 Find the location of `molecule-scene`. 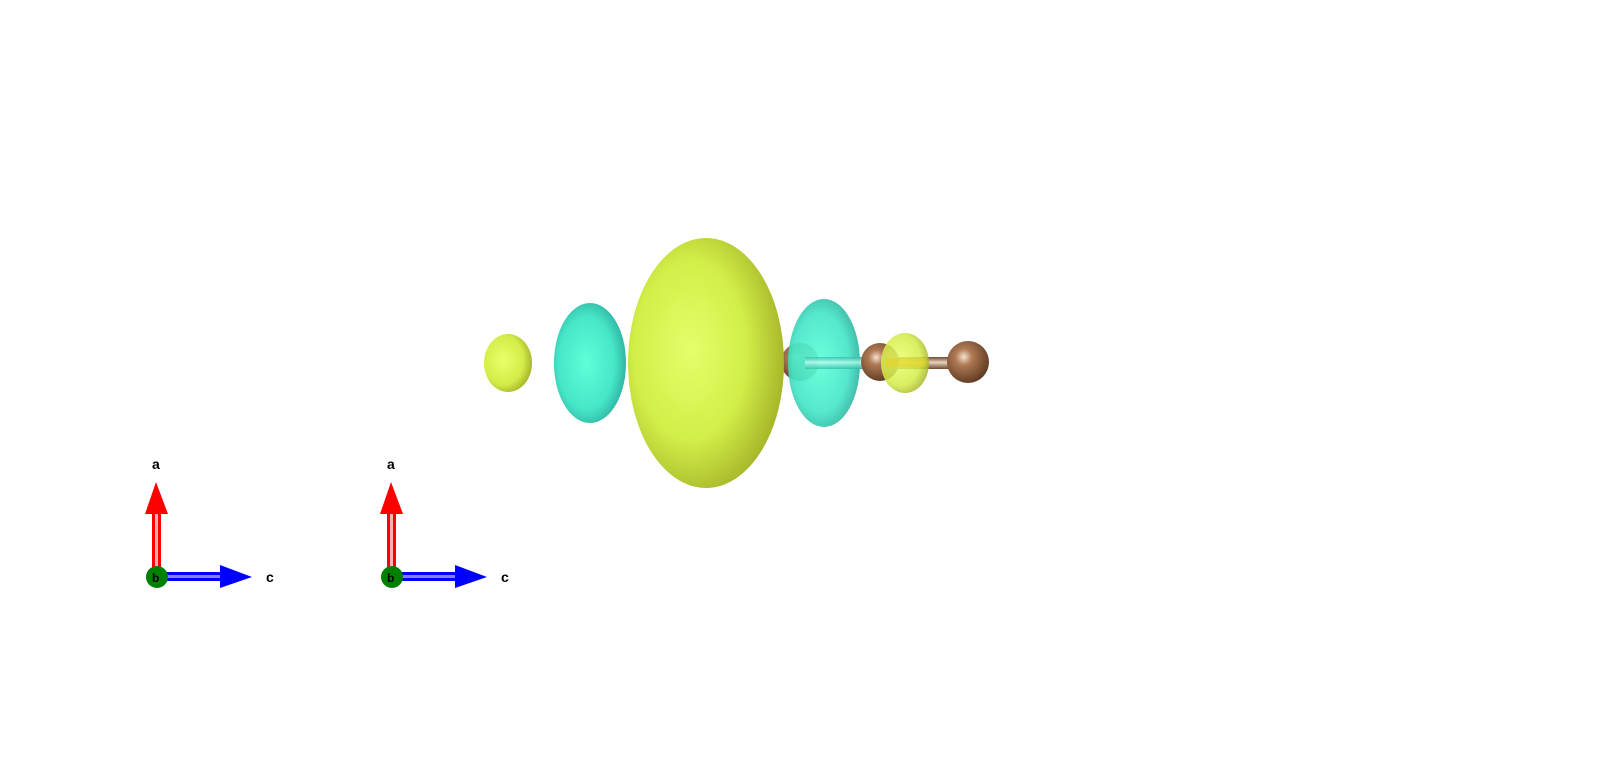

molecule-scene is located at coordinates (736, 363).